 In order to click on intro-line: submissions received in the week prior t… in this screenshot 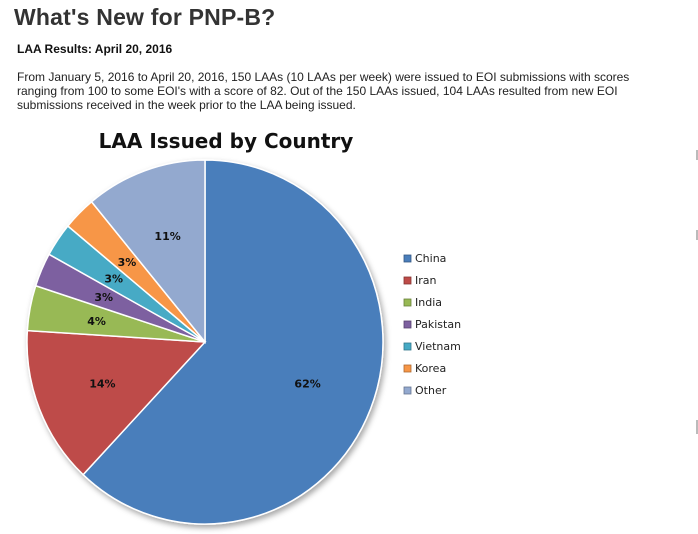, I will do `click(186, 105)`.